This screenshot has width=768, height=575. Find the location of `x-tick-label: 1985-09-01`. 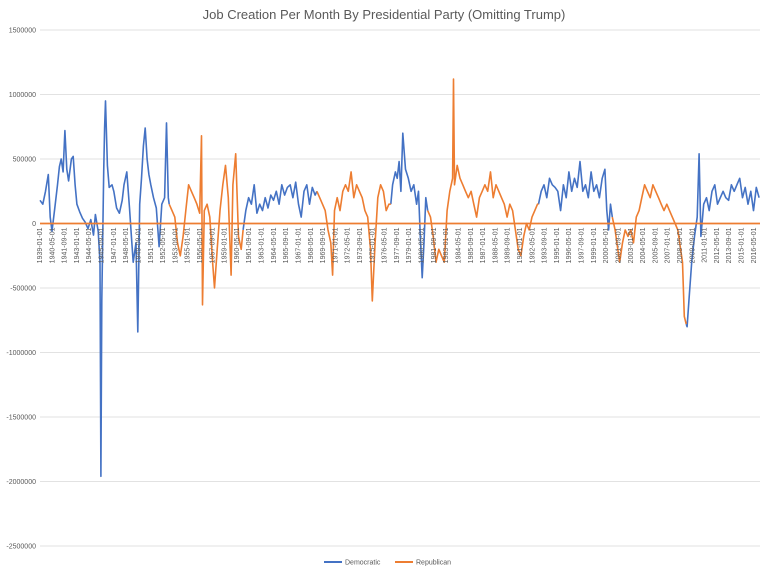

x-tick-label: 1985-09-01 is located at coordinates (471, 245).